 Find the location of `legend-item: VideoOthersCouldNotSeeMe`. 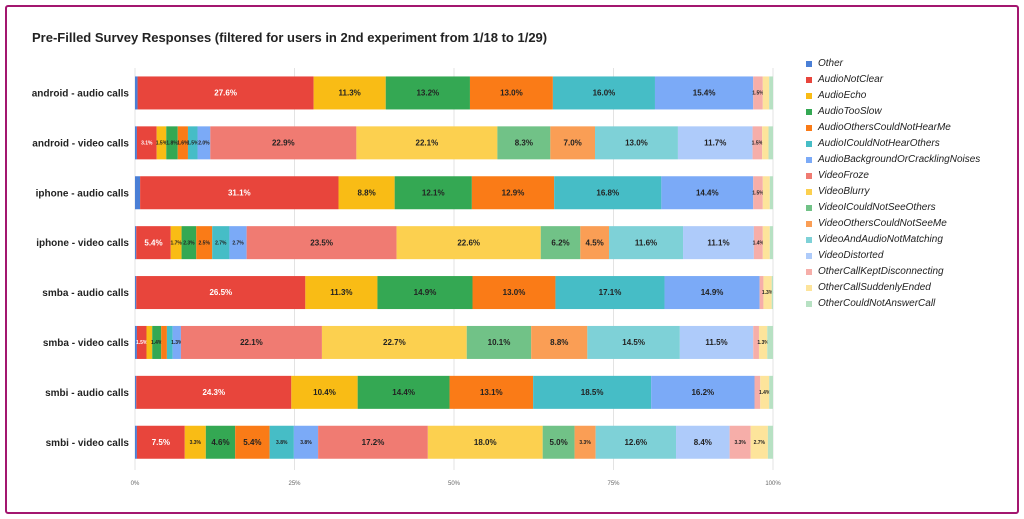

legend-item: VideoOthersCouldNotSeeMe is located at coordinates (876, 223).